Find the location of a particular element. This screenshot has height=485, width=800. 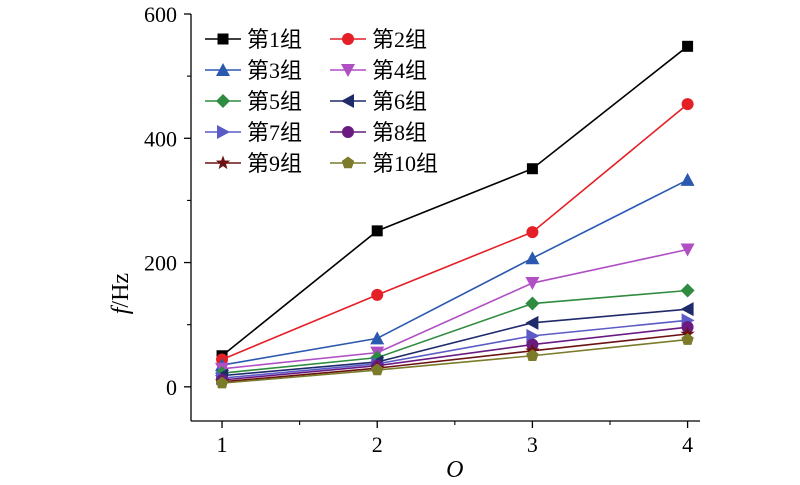

legend-label: 第7组 is located at coordinates (274, 132).